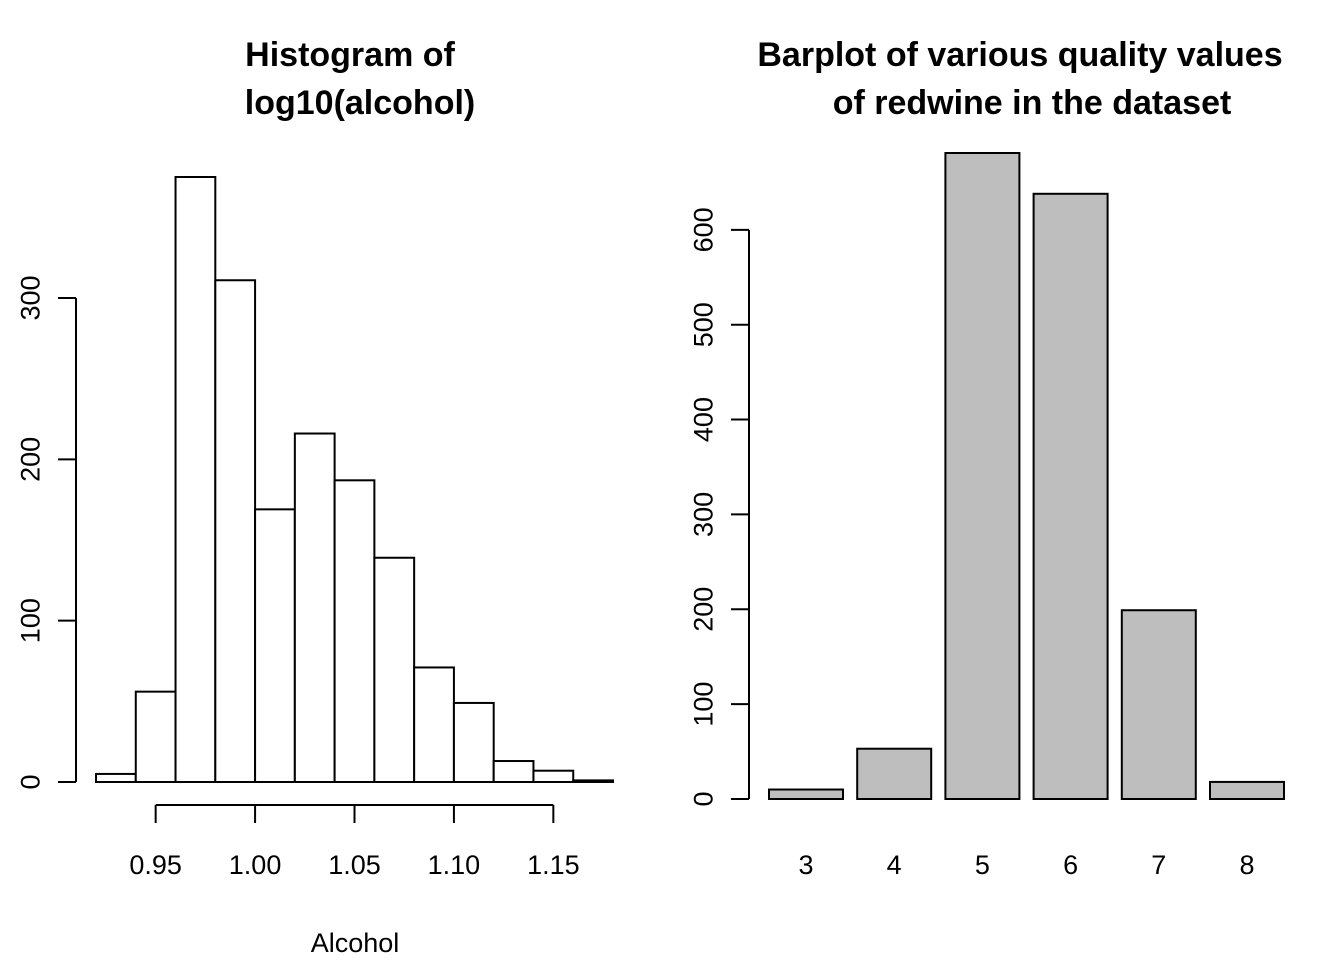 The height and width of the screenshot is (960, 1344). I want to click on histogram-title-line-1: Histogram of, so click(350, 55).